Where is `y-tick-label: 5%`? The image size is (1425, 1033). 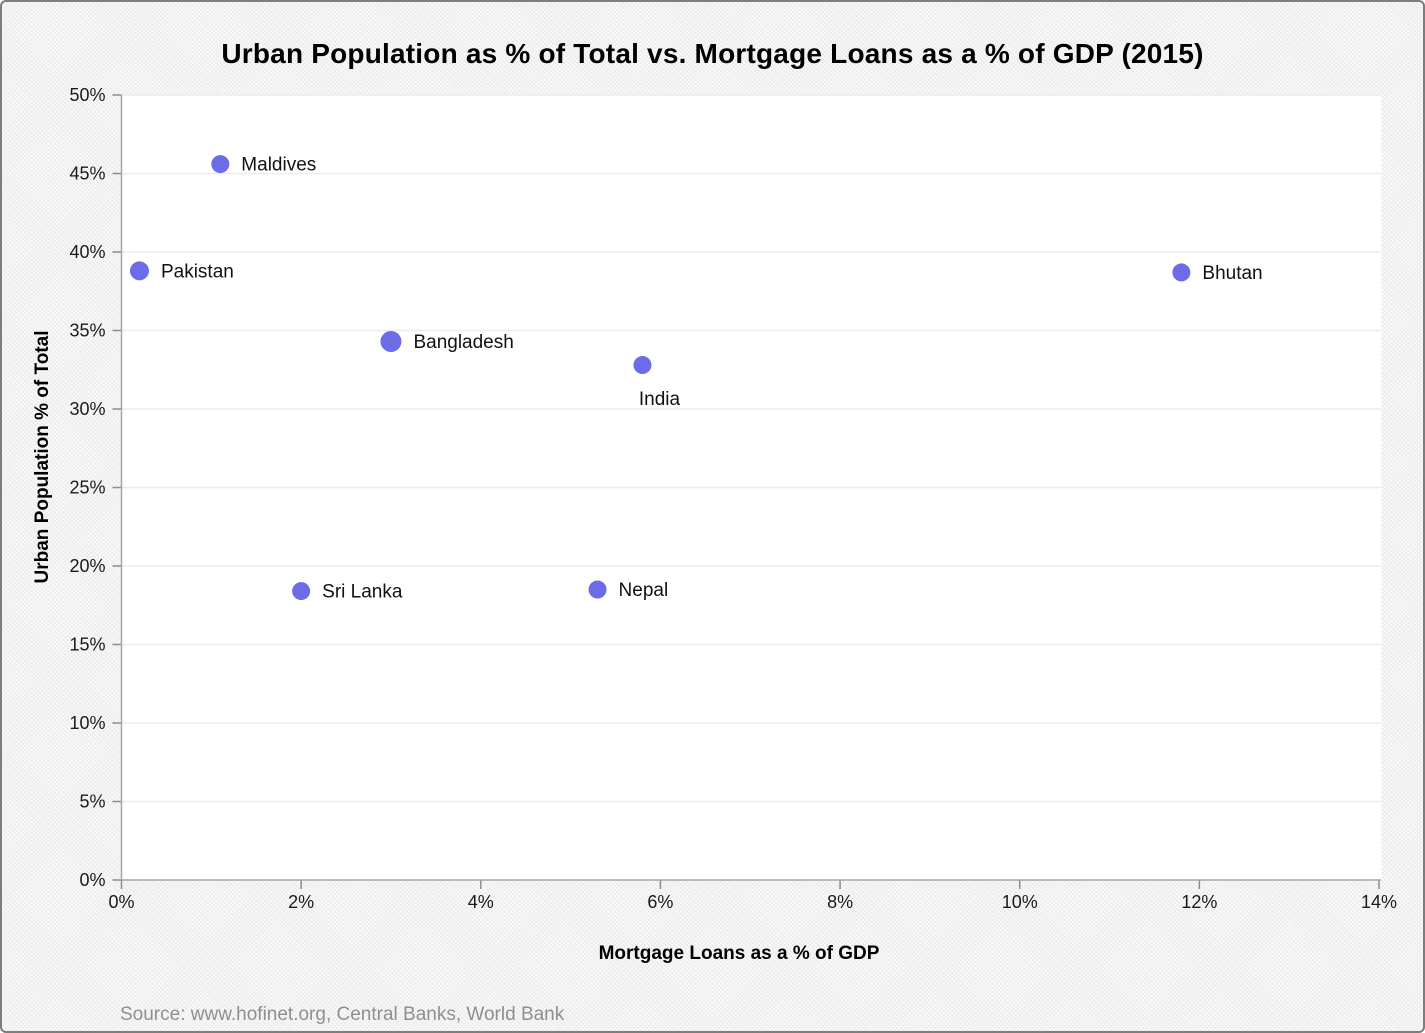 y-tick-label: 5% is located at coordinates (92, 802).